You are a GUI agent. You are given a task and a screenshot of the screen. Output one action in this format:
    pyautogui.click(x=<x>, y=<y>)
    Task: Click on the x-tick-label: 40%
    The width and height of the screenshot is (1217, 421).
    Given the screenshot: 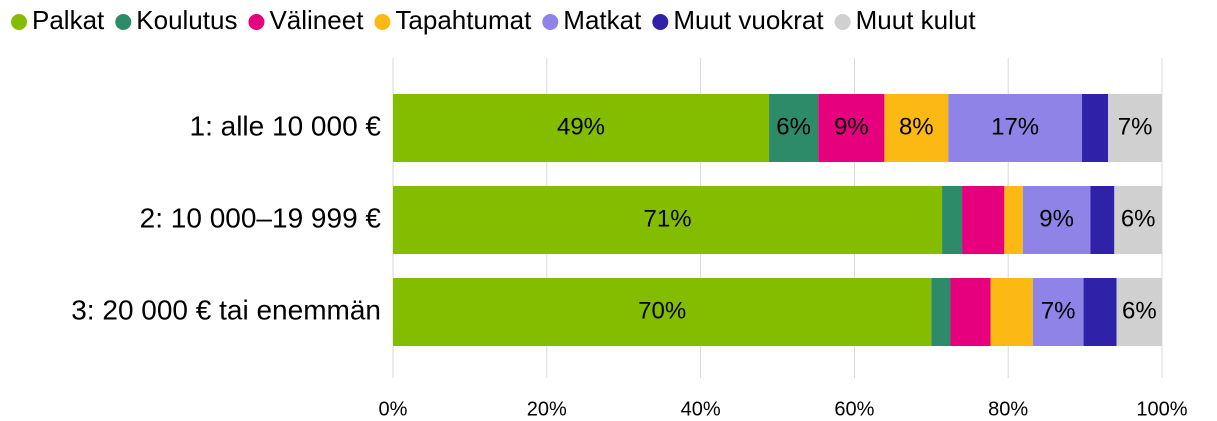 What is the action you would take?
    pyautogui.click(x=701, y=409)
    